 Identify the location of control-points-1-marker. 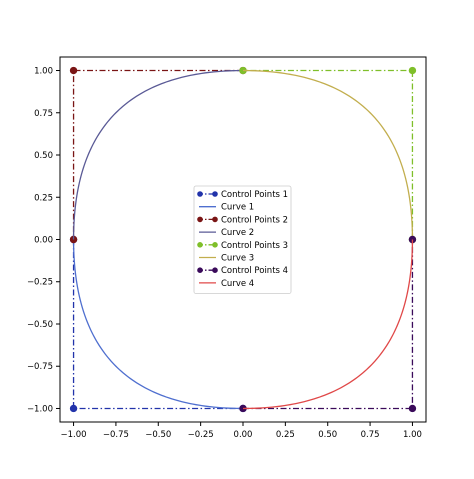
(73, 408).